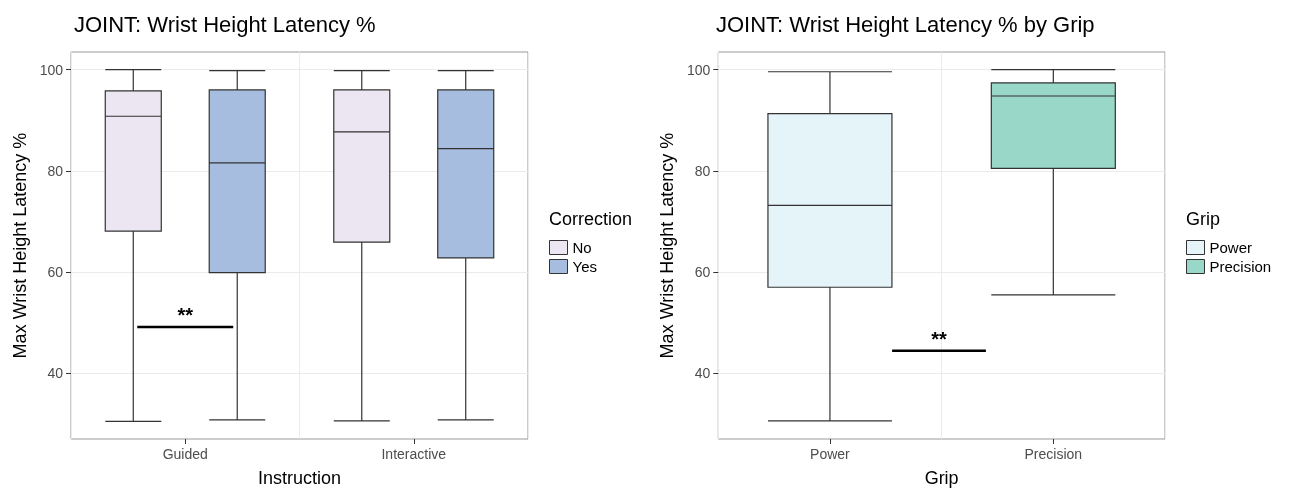 The width and height of the screenshot is (1300, 492). What do you see at coordinates (941, 478) in the screenshot?
I see `x-axis-title: Grip` at bounding box center [941, 478].